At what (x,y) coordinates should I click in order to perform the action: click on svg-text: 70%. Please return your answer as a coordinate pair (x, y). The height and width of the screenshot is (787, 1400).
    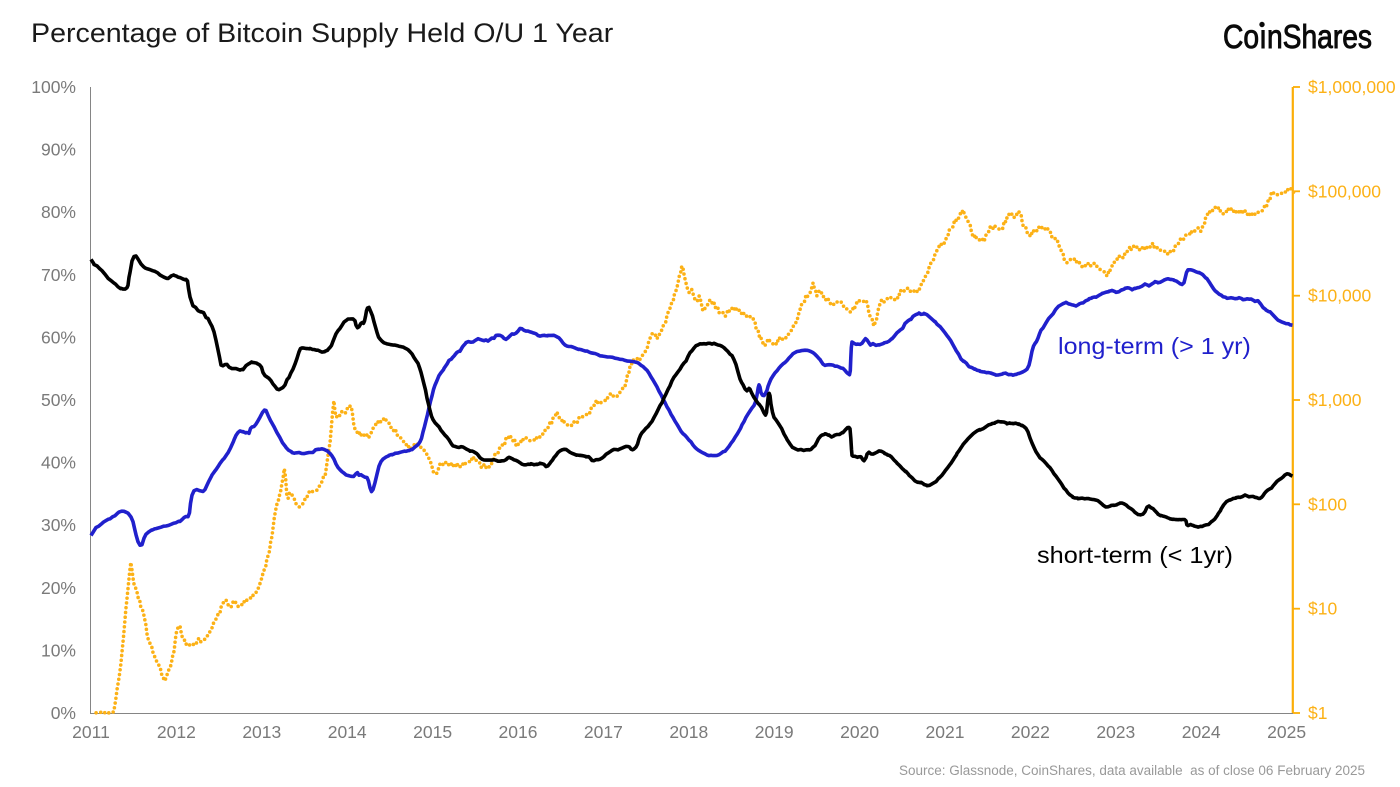
    Looking at the image, I should click on (58, 275).